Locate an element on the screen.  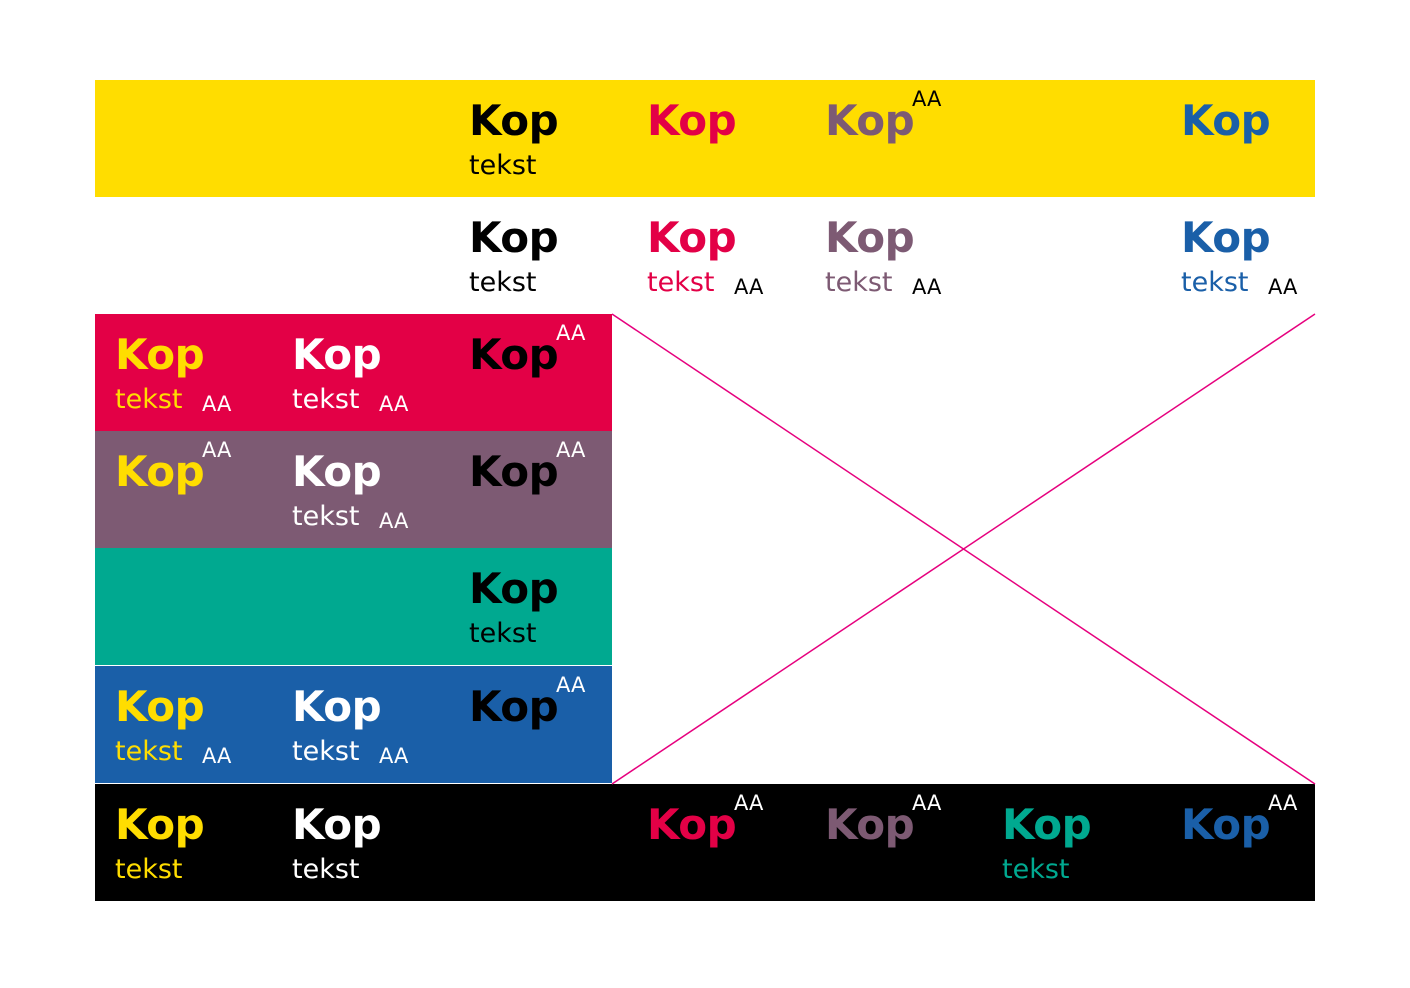
blue-white-cell: Kop tekst AA is located at coordinates (360, 724).